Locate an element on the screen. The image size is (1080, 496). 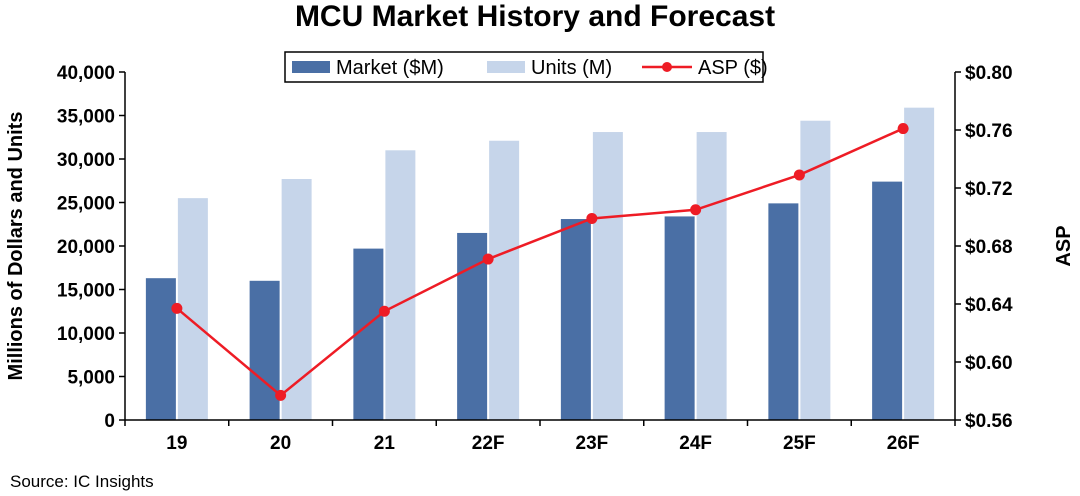
legend-label-units: Units (M) is located at coordinates (571, 68).